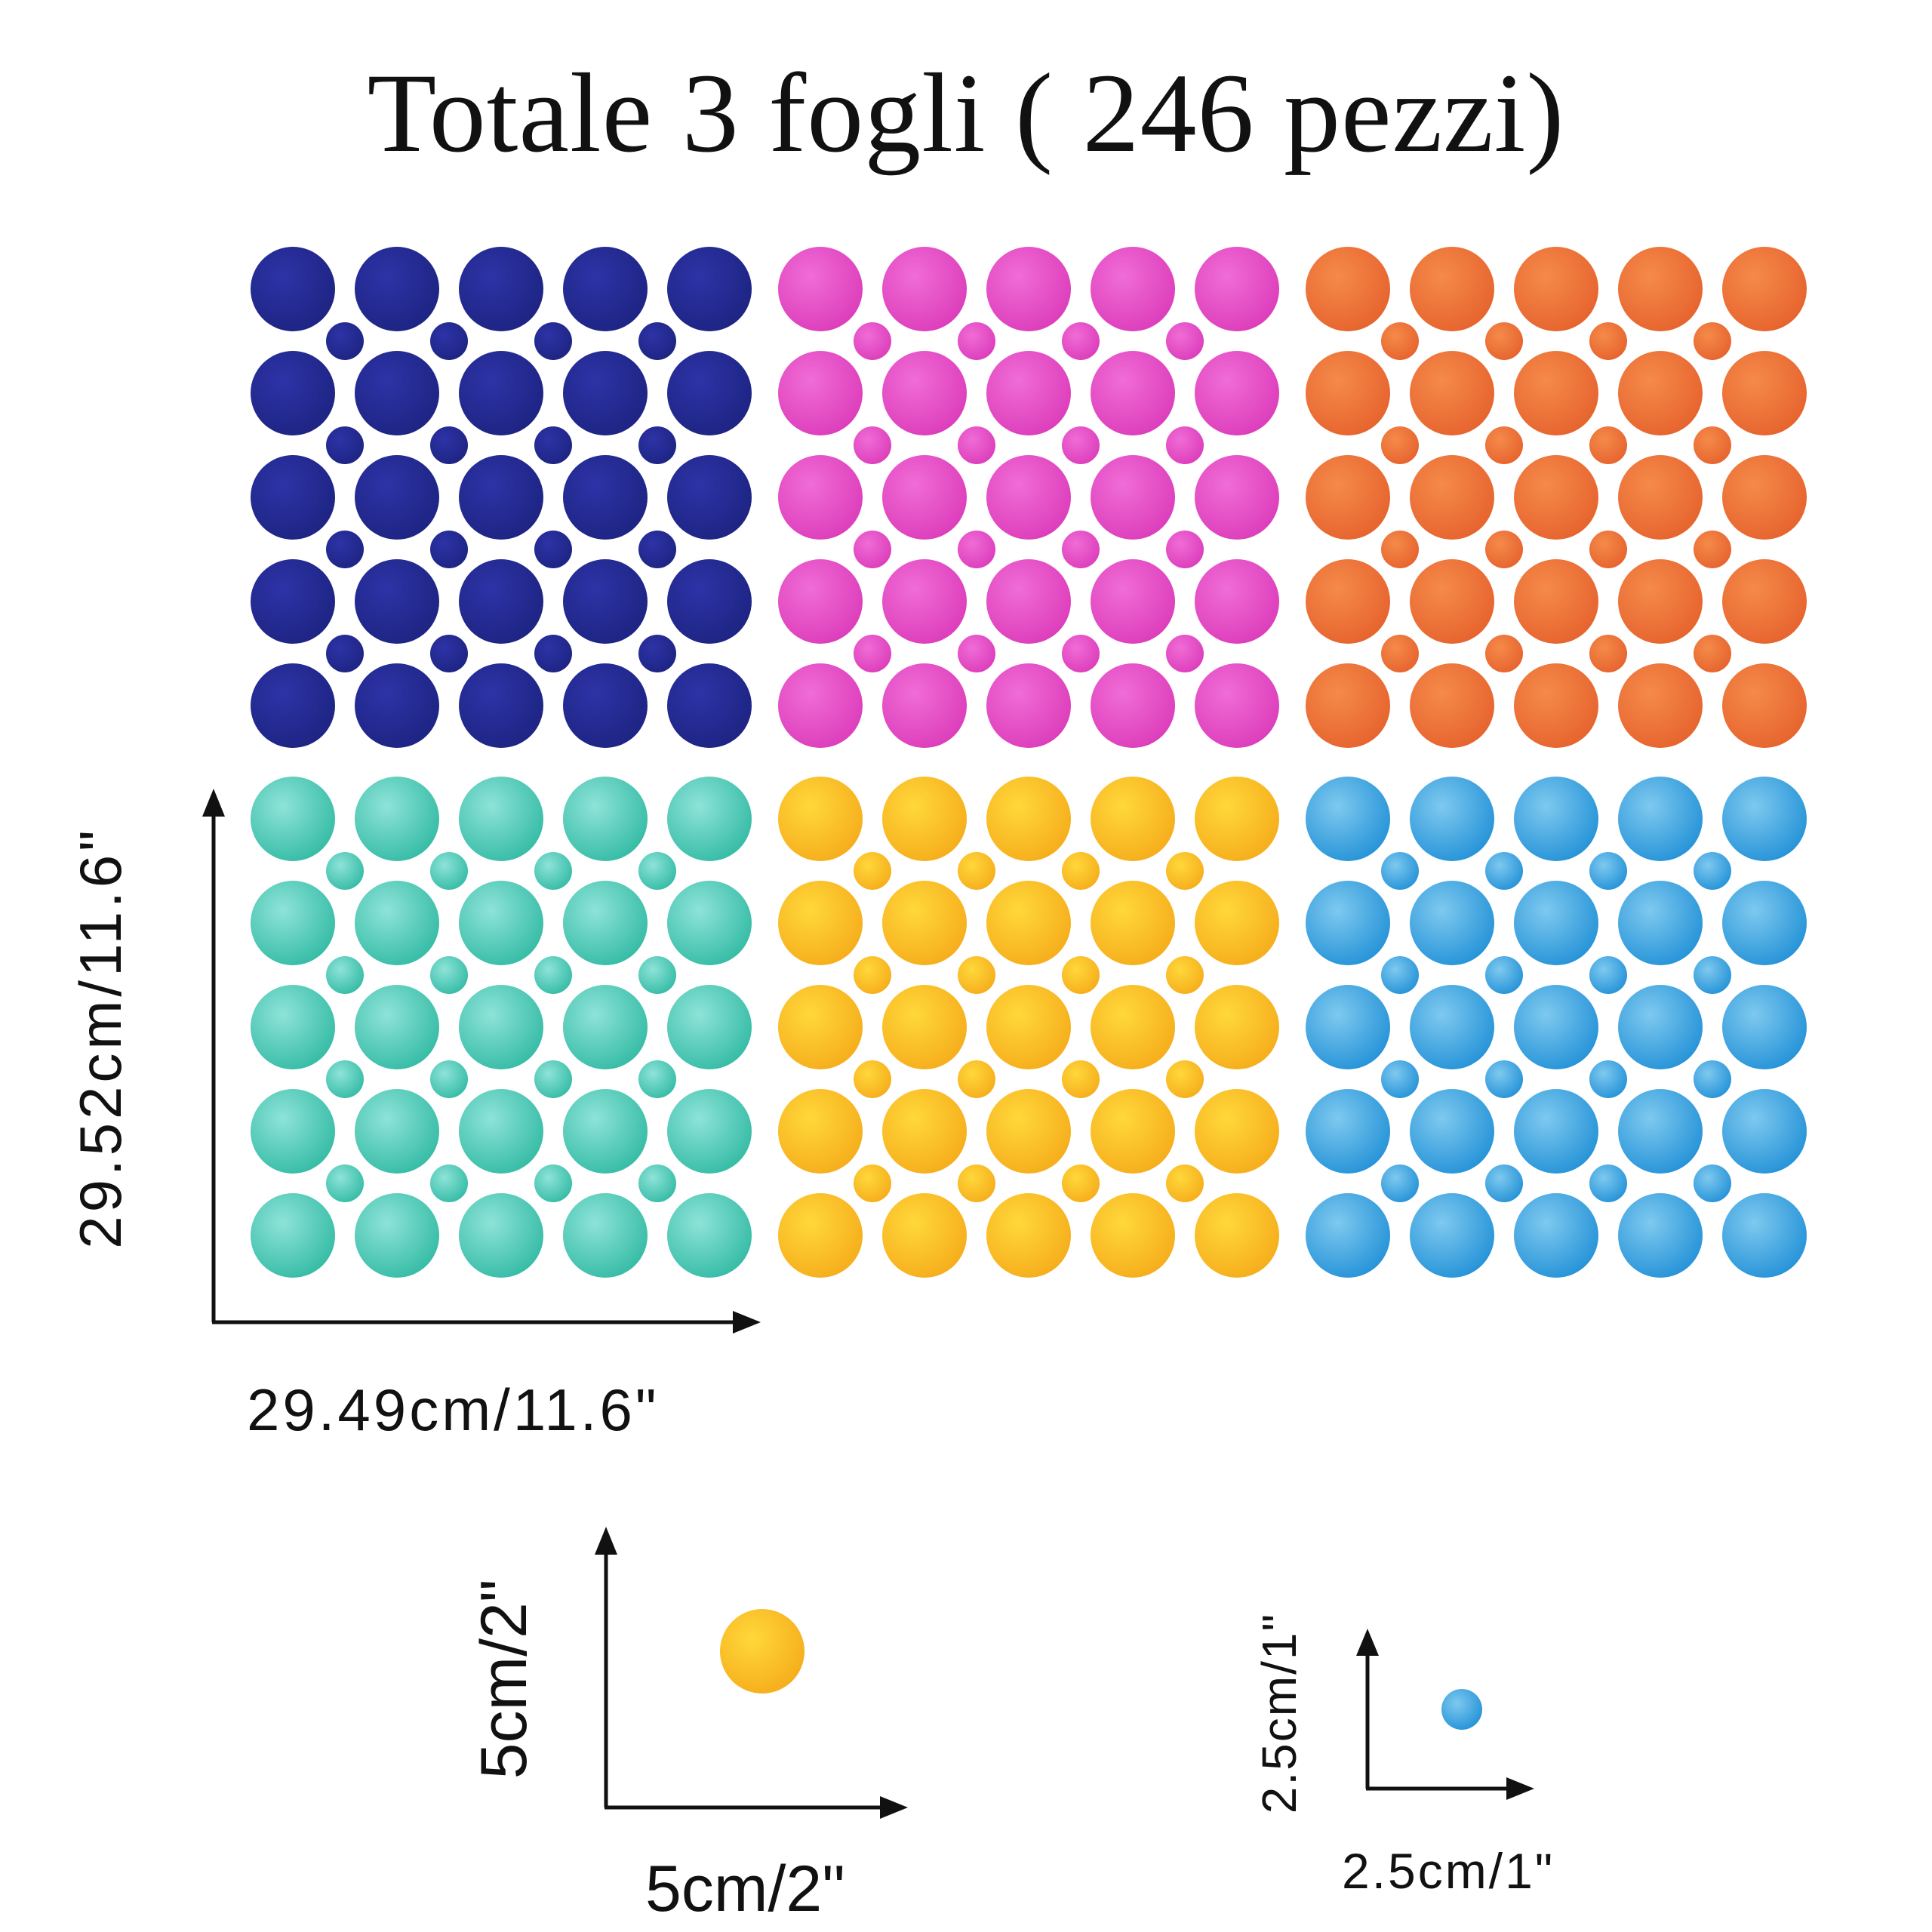 The image size is (1932, 1932). Describe the element at coordinates (1461, 1709) in the screenshot. I see `small-dot` at that location.